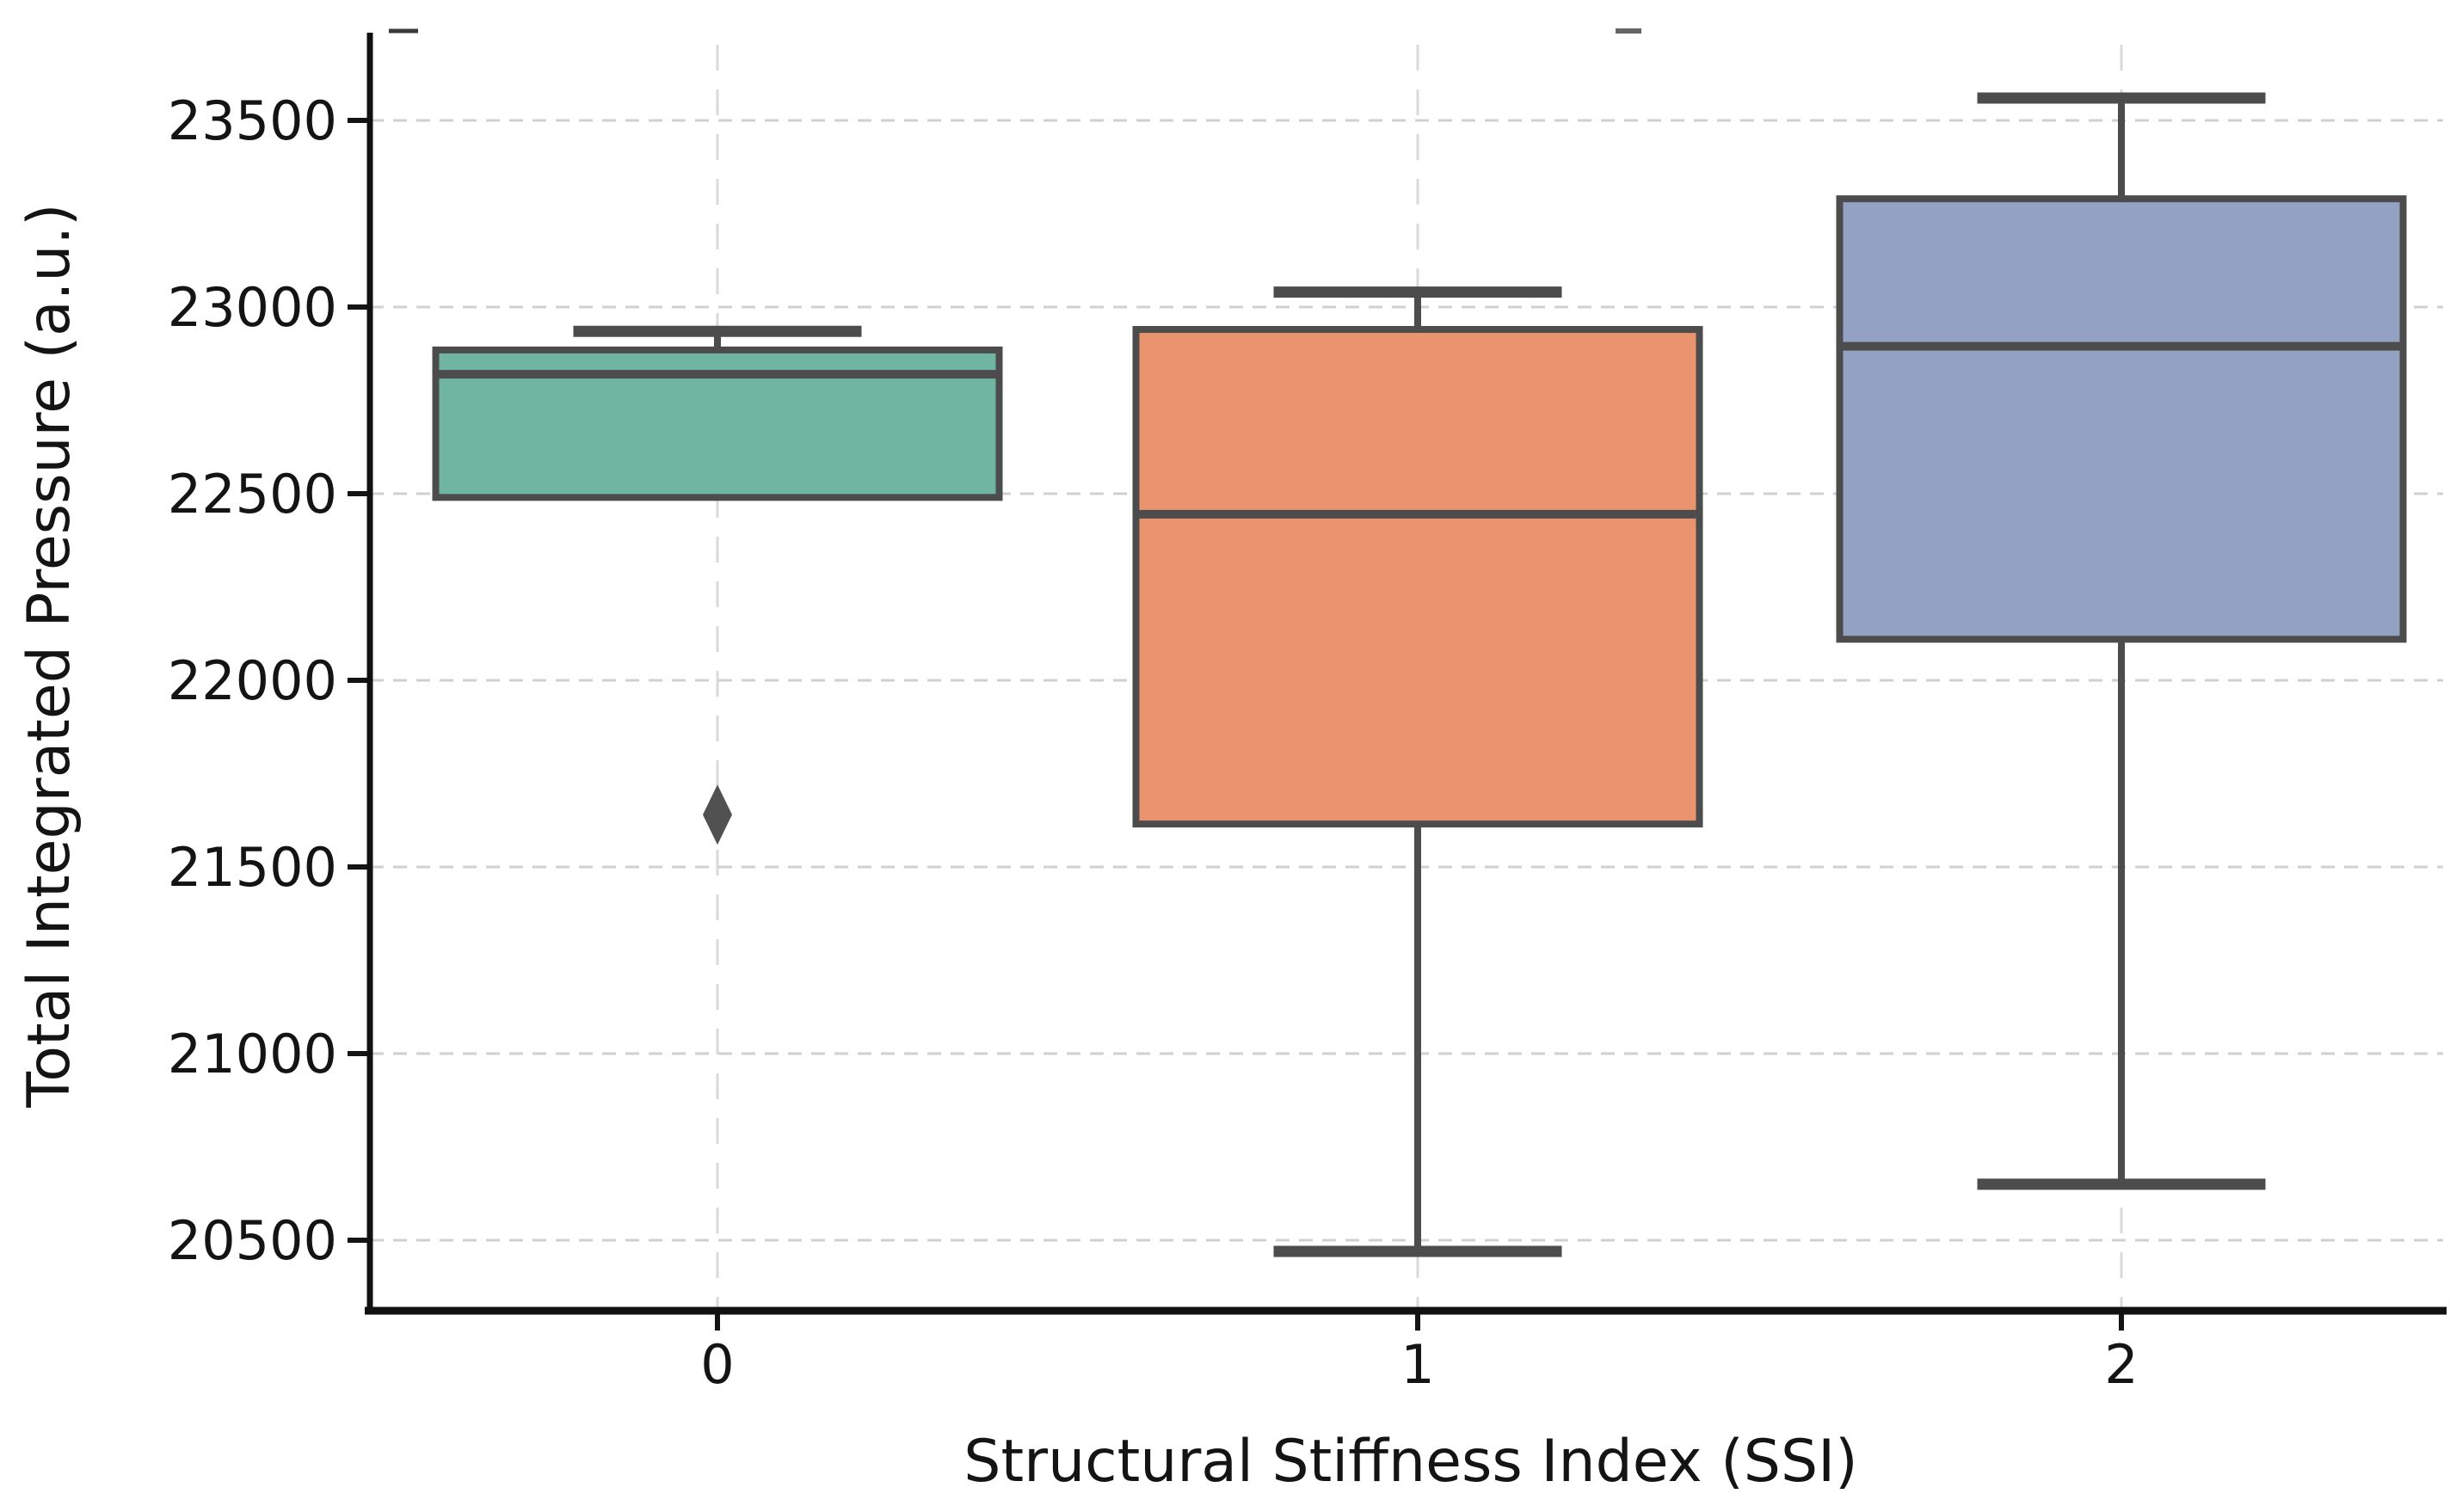 The width and height of the screenshot is (2450, 1512). Describe the element at coordinates (252, 308) in the screenshot. I see `y-tick-label-23000: 23000` at that location.